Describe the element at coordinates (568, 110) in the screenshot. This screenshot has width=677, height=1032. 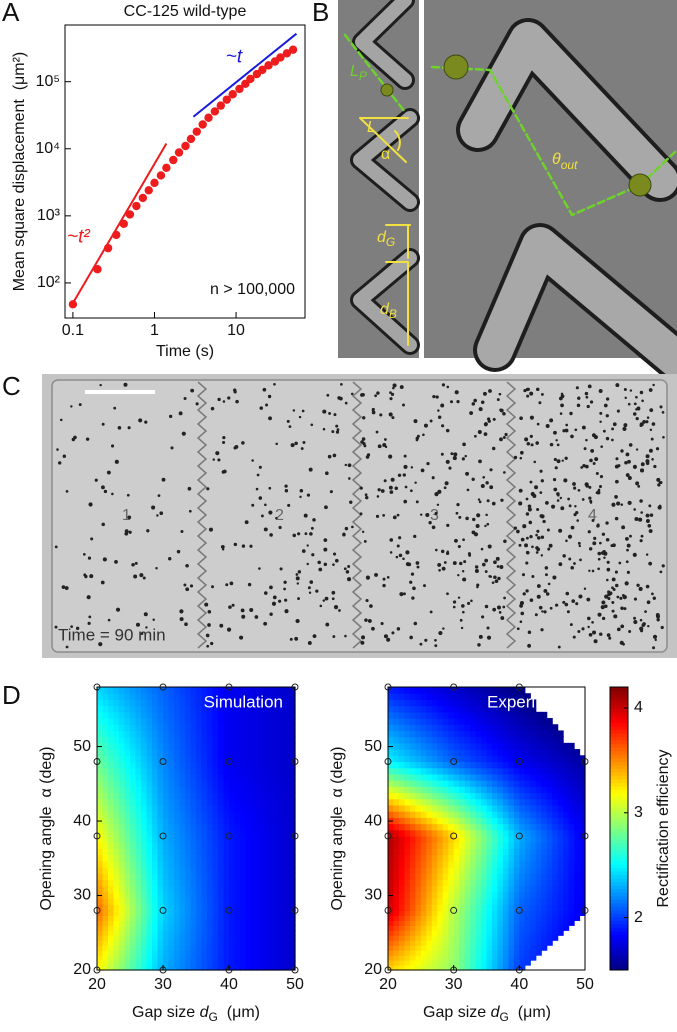
I see `channel-wall` at that location.